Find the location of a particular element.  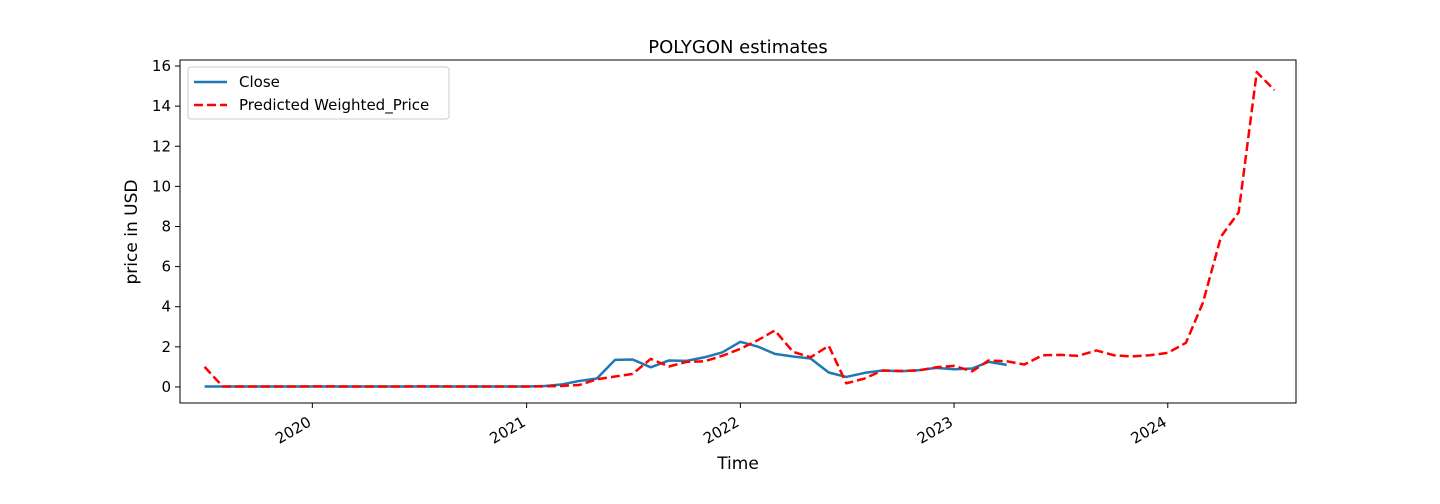

y-tick-label: 0 is located at coordinates (166, 387).